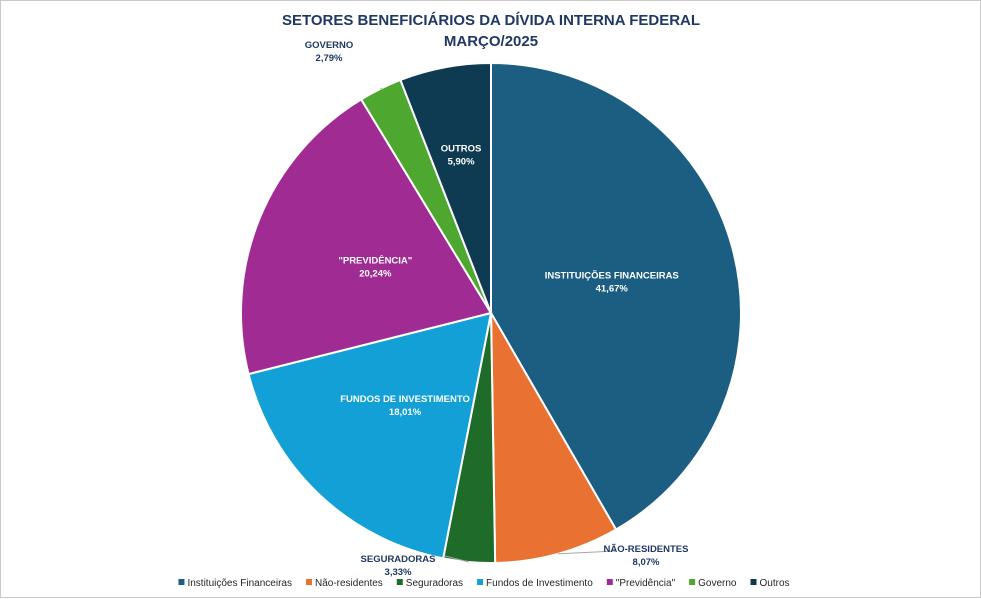 The image size is (981, 599). I want to click on pie-slice-previdencia, so click(366, 236).